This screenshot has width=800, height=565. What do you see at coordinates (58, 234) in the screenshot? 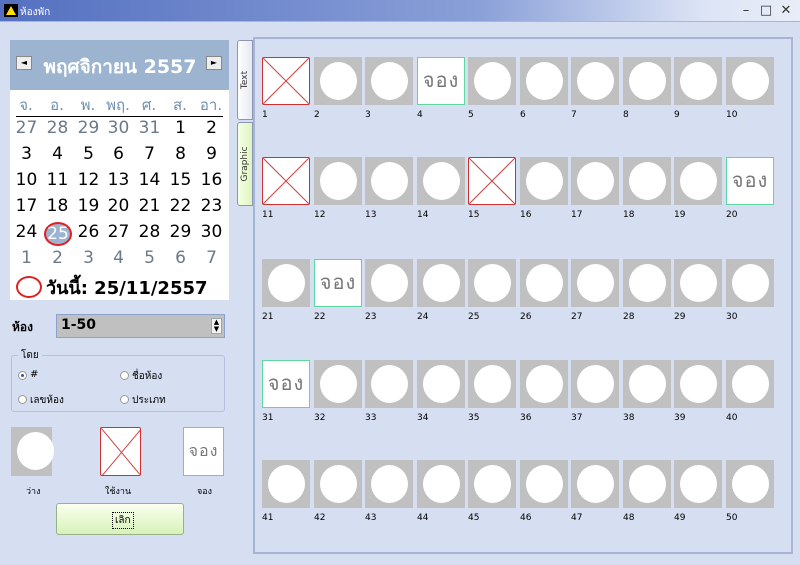
I see `calendar-day-selected: 25` at bounding box center [58, 234].